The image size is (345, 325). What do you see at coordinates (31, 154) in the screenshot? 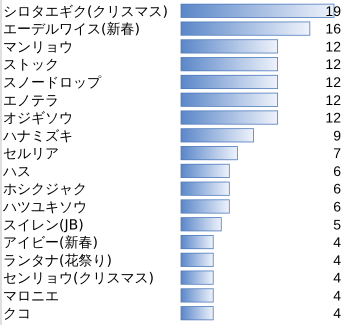
I see `y-tick-label: セルリア` at bounding box center [31, 154].